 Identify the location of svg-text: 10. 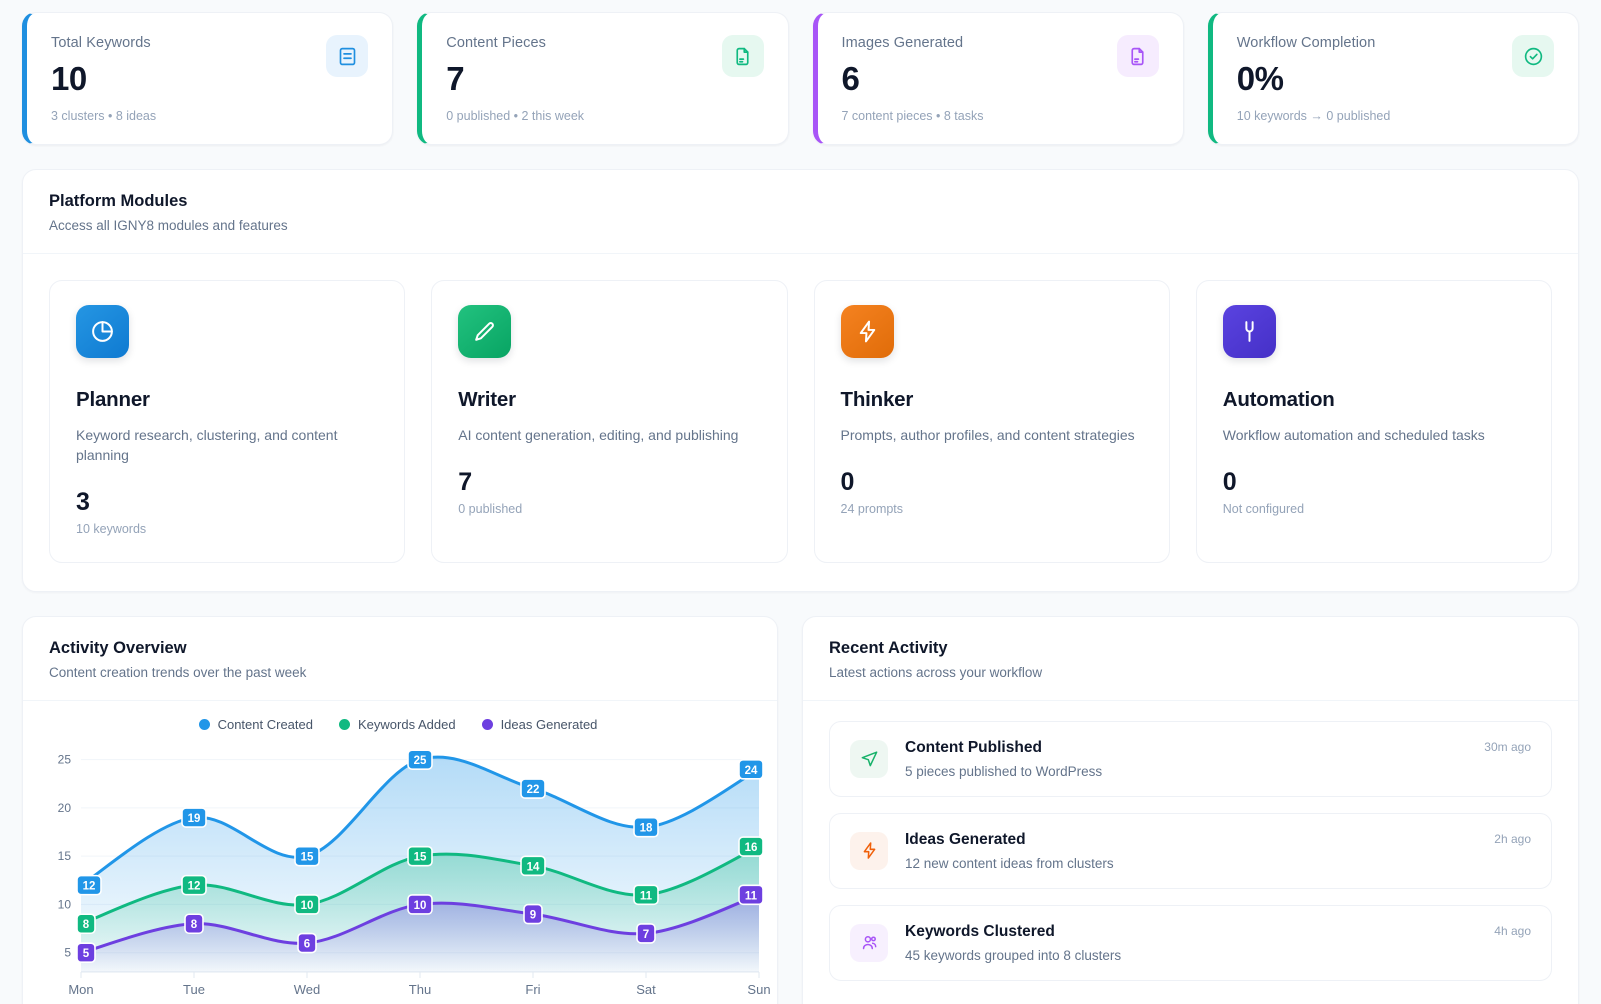
(307, 906).